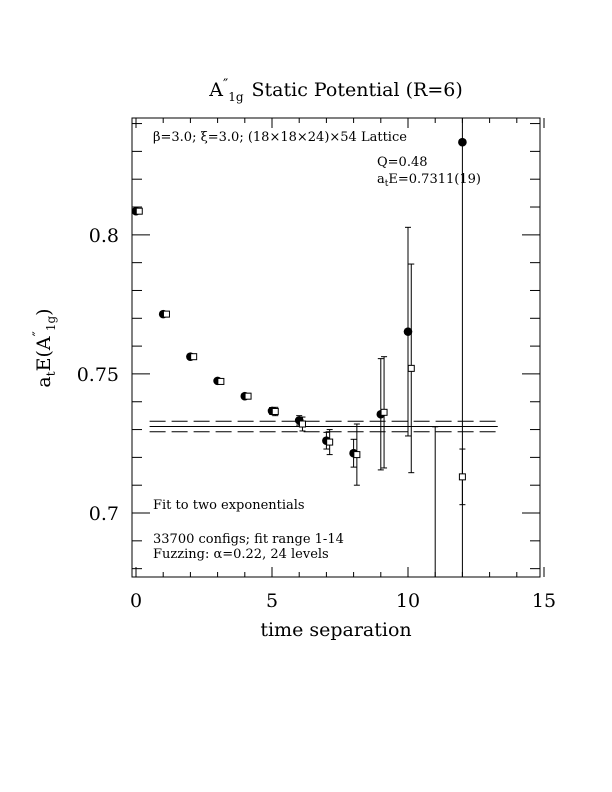 Image resolution: width=612 pixels, height=792 pixels. I want to click on y-axis-label: atE(A″1g), so click(44, 347).